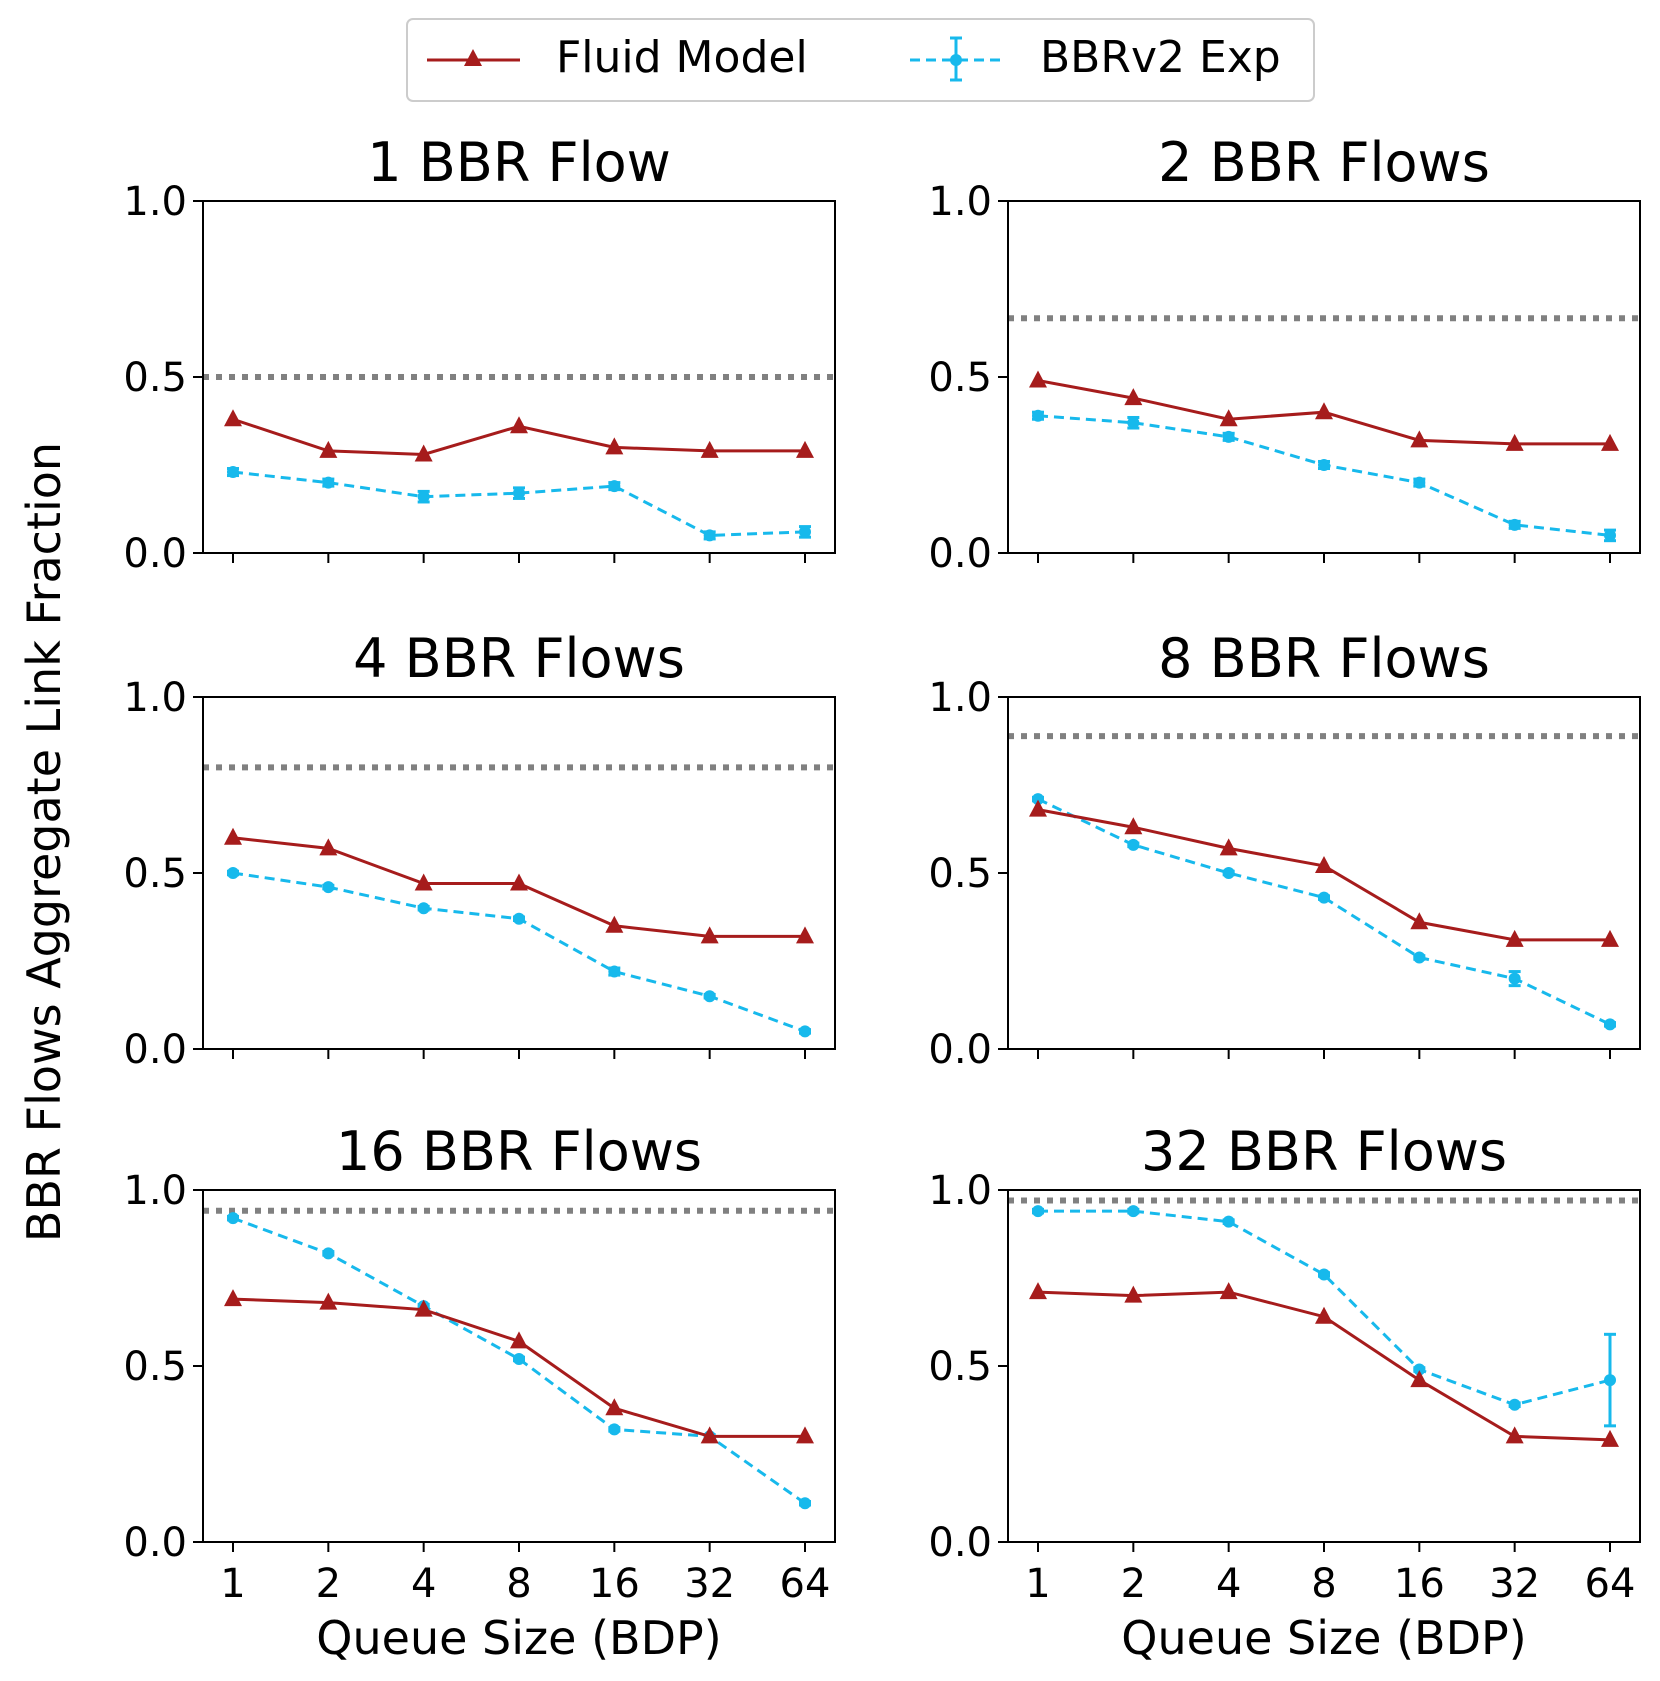 This screenshot has height=1681, width=1660. What do you see at coordinates (1610, 1584) in the screenshot?
I see `x-tick-label: 64` at bounding box center [1610, 1584].